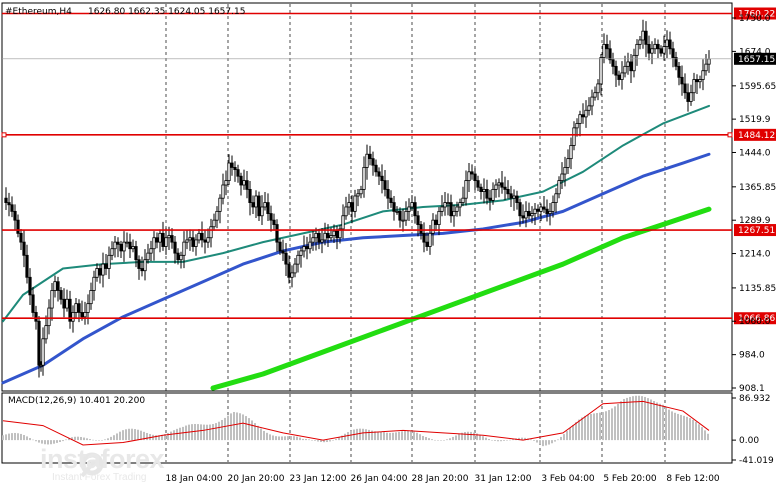 The width and height of the screenshot is (780, 488). I want to click on svg-text: 1484.12, so click(756, 136).